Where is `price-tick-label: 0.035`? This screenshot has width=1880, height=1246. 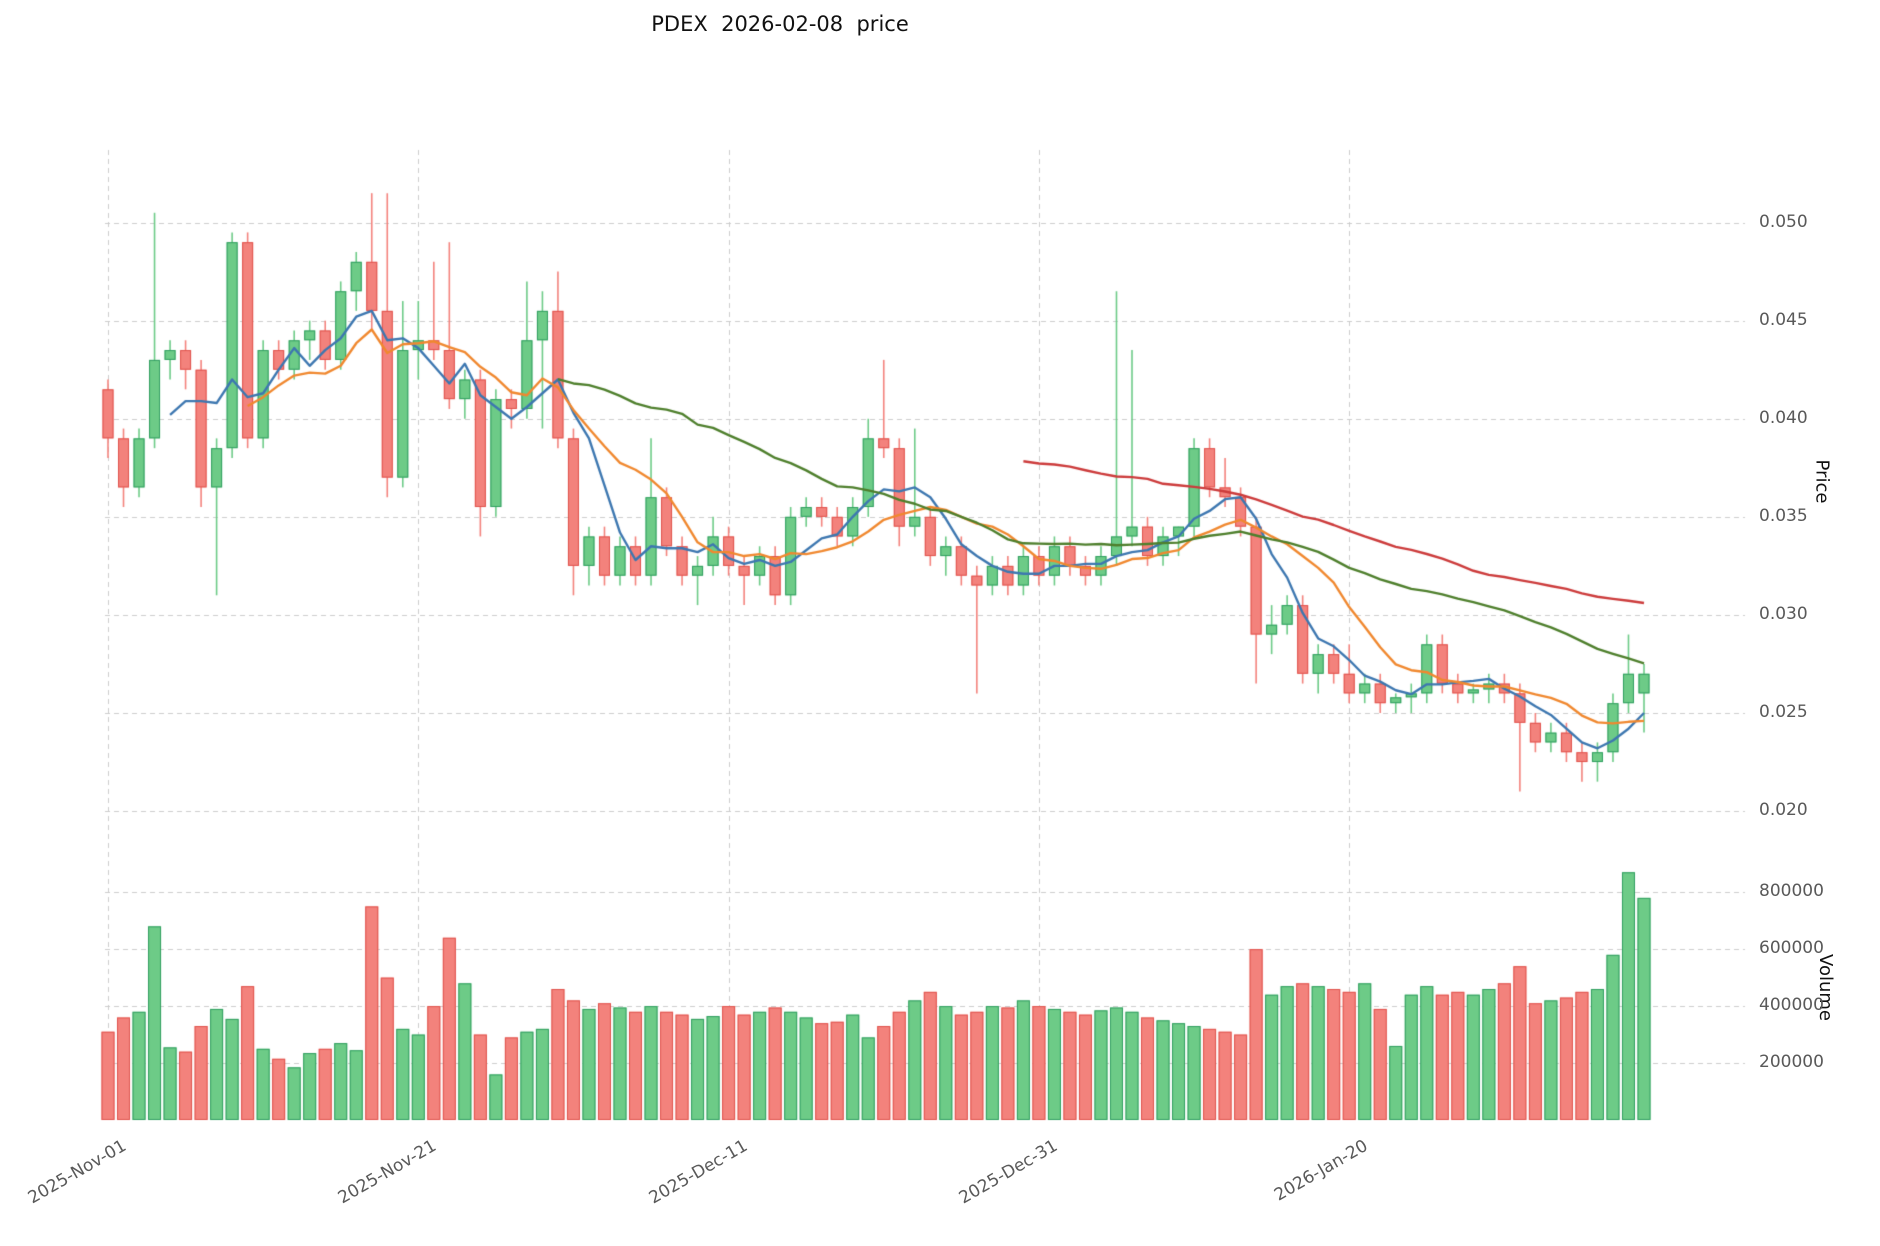 price-tick-label: 0.035 is located at coordinates (1783, 515).